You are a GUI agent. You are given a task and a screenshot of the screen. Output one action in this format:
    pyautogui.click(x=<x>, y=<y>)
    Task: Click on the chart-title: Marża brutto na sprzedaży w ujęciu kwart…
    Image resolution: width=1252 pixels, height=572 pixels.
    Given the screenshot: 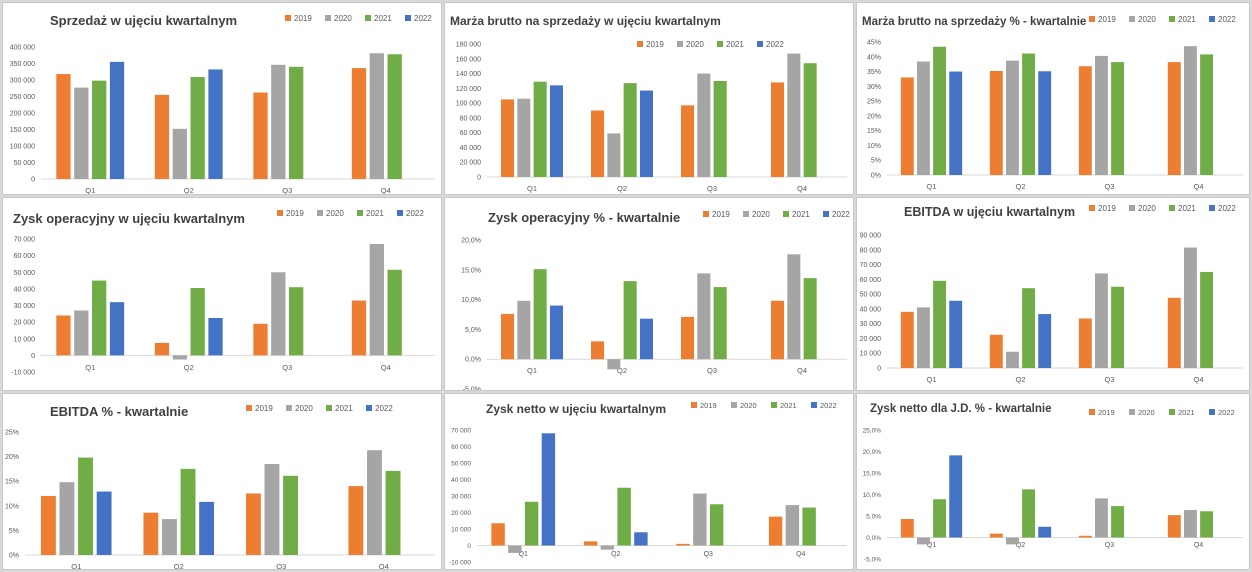 What is the action you would take?
    pyautogui.click(x=585, y=21)
    